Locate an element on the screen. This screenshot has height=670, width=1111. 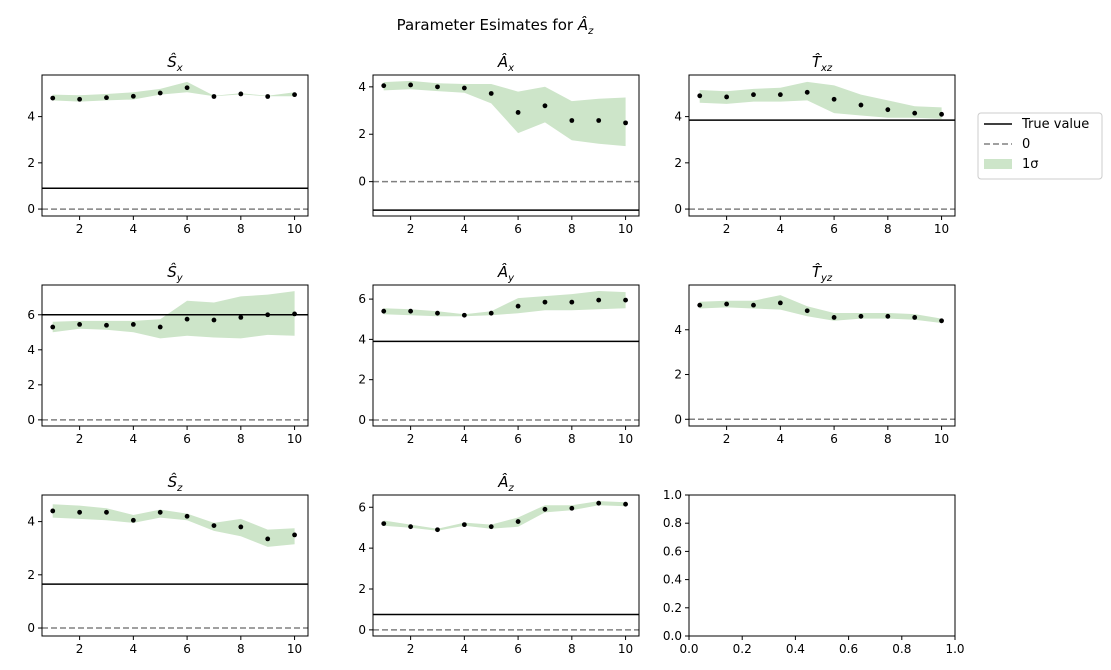
subplot-title: Ŝy is located at coordinates (175, 273).